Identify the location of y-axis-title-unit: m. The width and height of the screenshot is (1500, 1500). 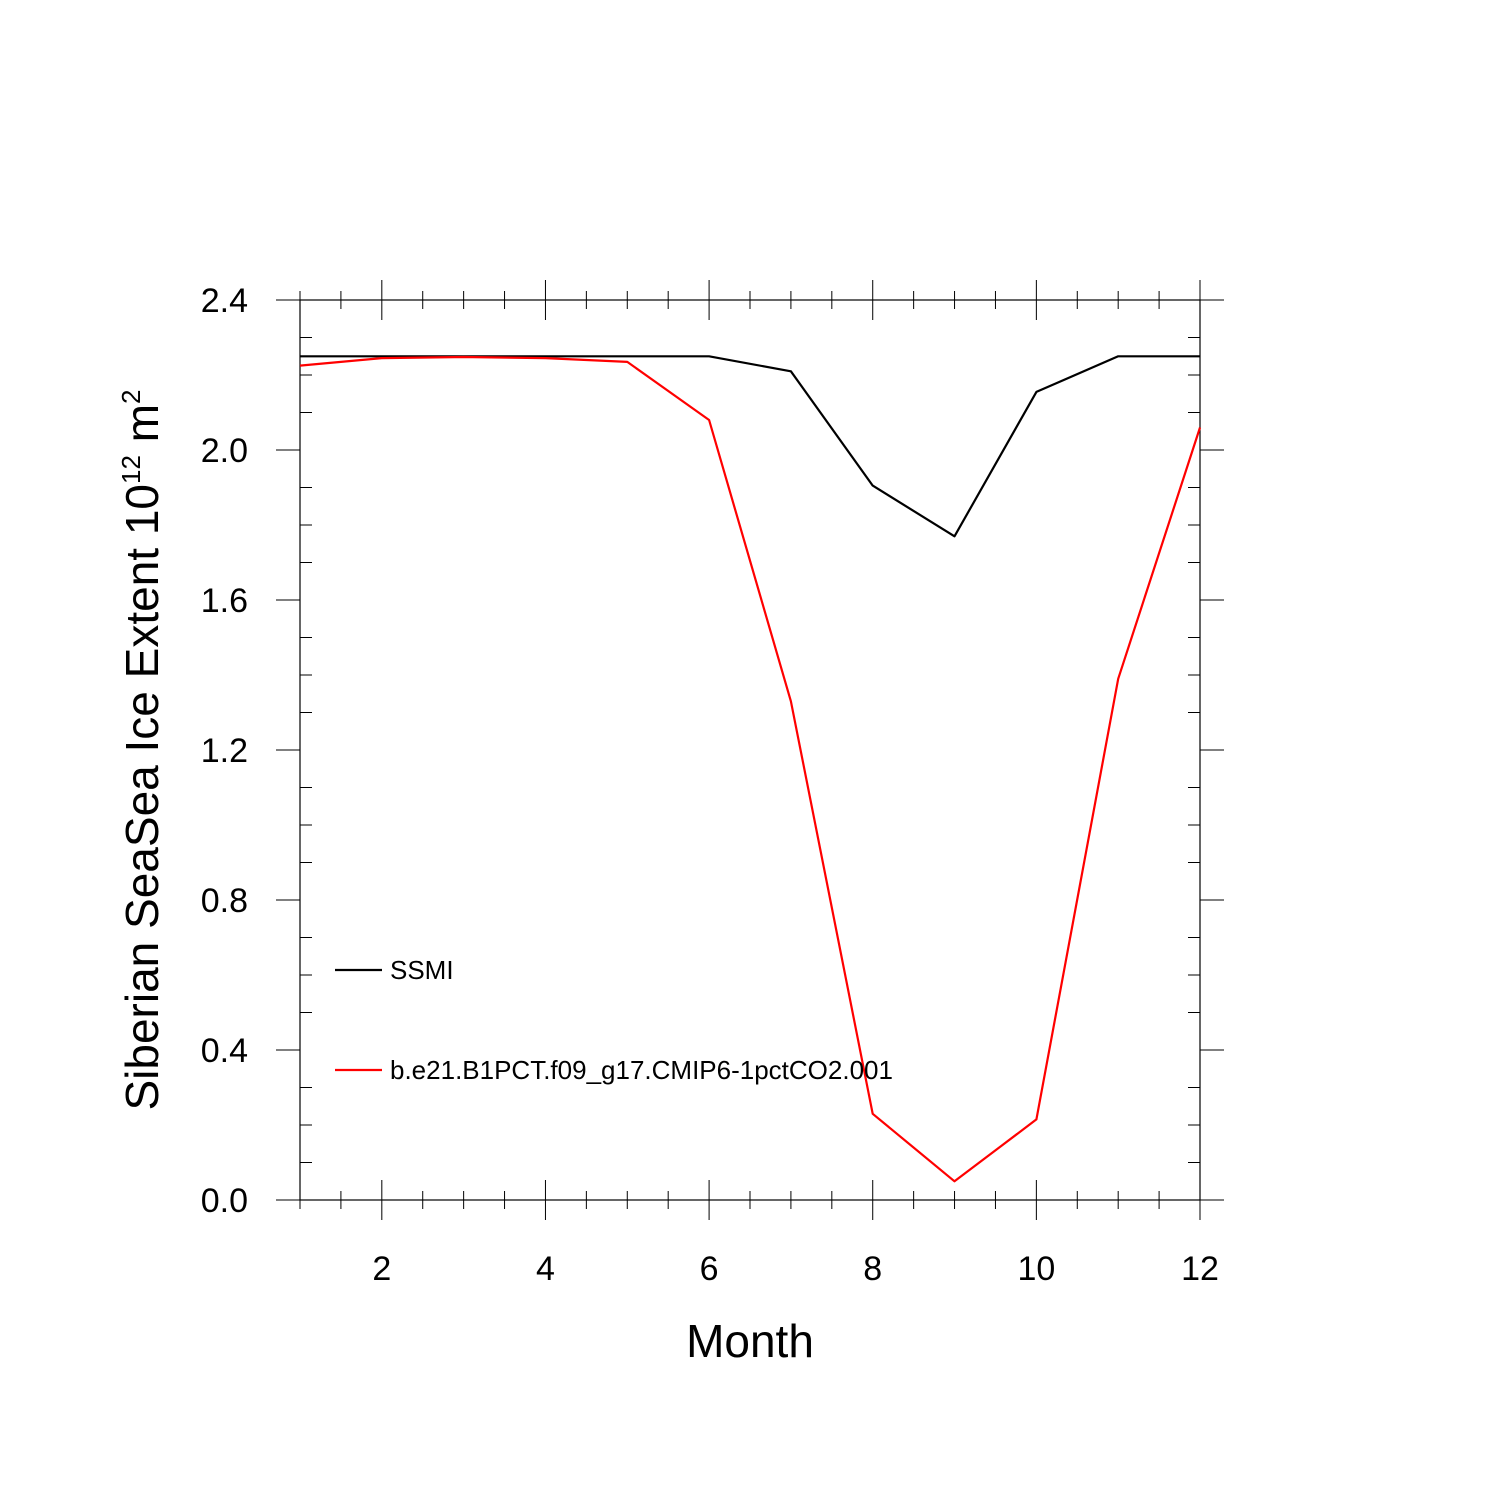
(142, 429).